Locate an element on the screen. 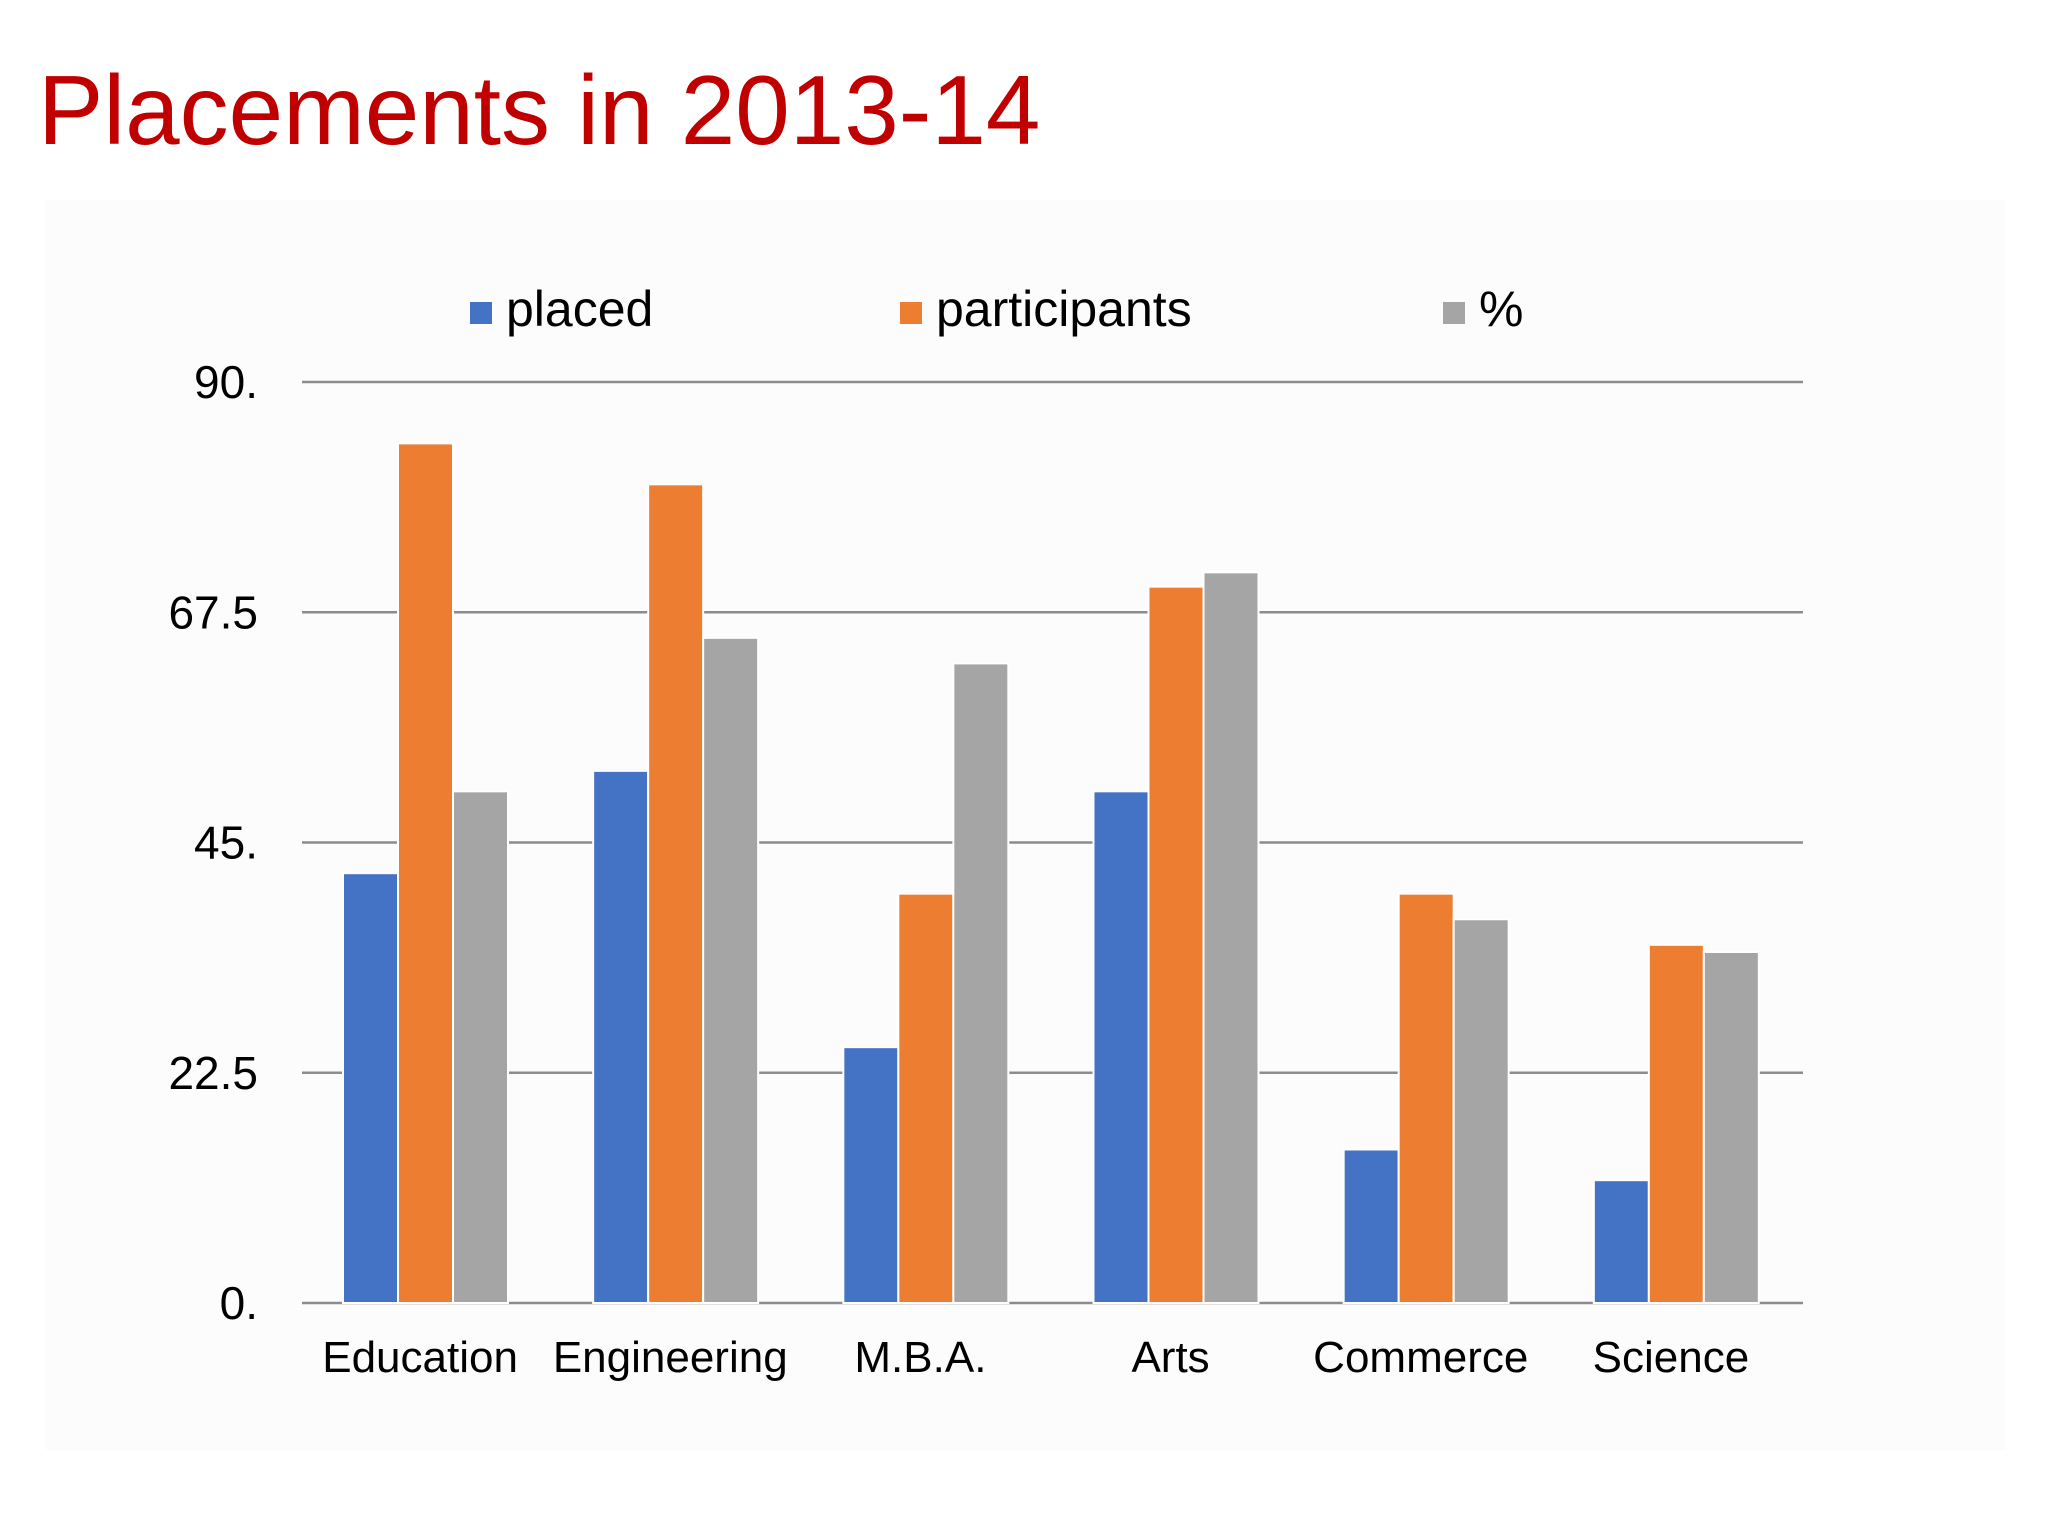 The height and width of the screenshot is (1536, 2048). slide-title: Placements in 2013-14 is located at coordinates (539, 110).